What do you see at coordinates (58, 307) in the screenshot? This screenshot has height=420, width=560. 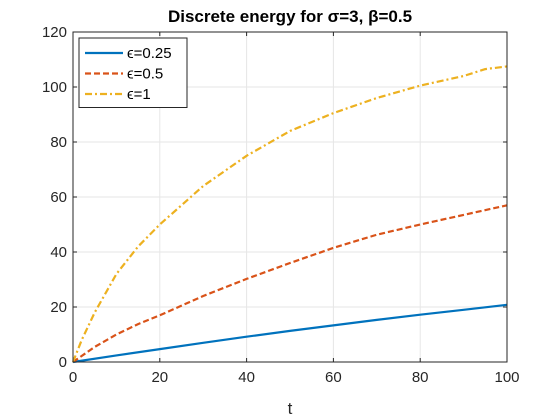 I see `y-tick-label: 20` at bounding box center [58, 307].